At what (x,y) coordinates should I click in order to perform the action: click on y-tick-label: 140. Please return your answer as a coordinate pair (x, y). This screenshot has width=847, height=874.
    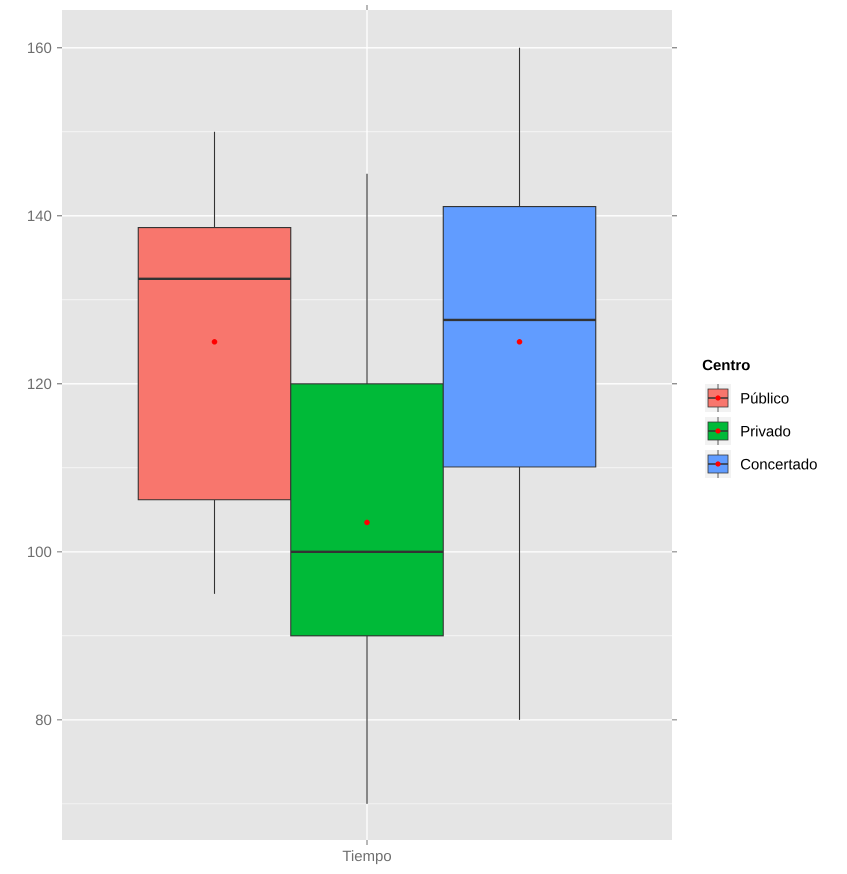
    Looking at the image, I should click on (40, 216).